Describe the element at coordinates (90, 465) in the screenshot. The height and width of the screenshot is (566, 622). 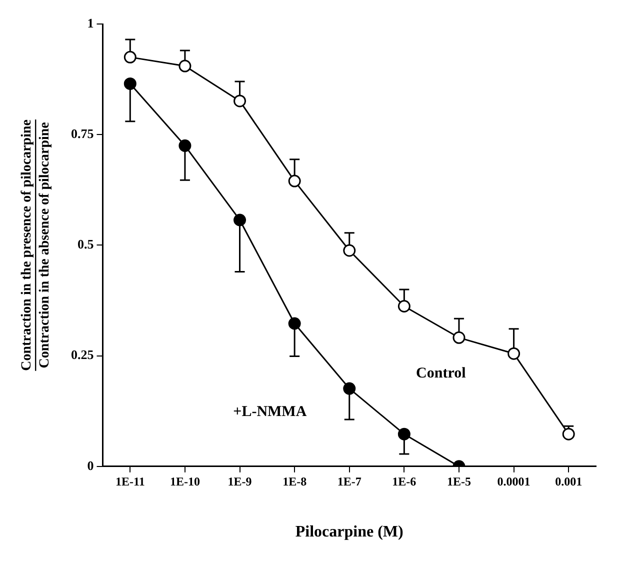
I see `y-tick-label: 0` at that location.